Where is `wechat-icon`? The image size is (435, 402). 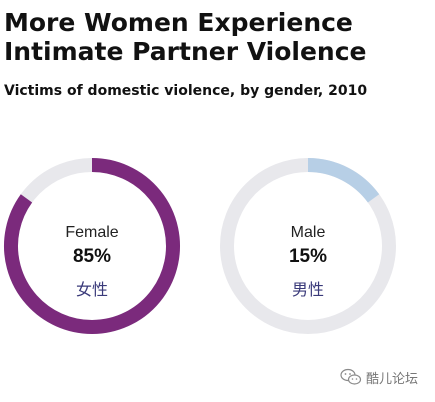
wechat-icon is located at coordinates (351, 376).